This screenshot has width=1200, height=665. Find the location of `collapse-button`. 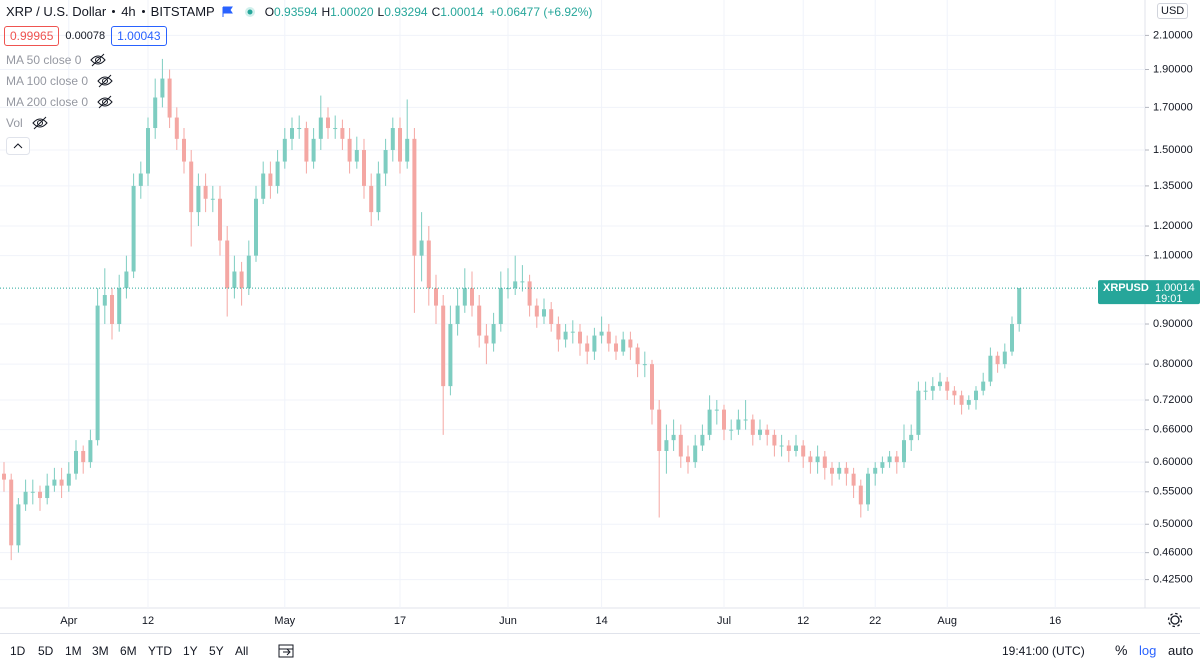

collapse-button is located at coordinates (18, 146).